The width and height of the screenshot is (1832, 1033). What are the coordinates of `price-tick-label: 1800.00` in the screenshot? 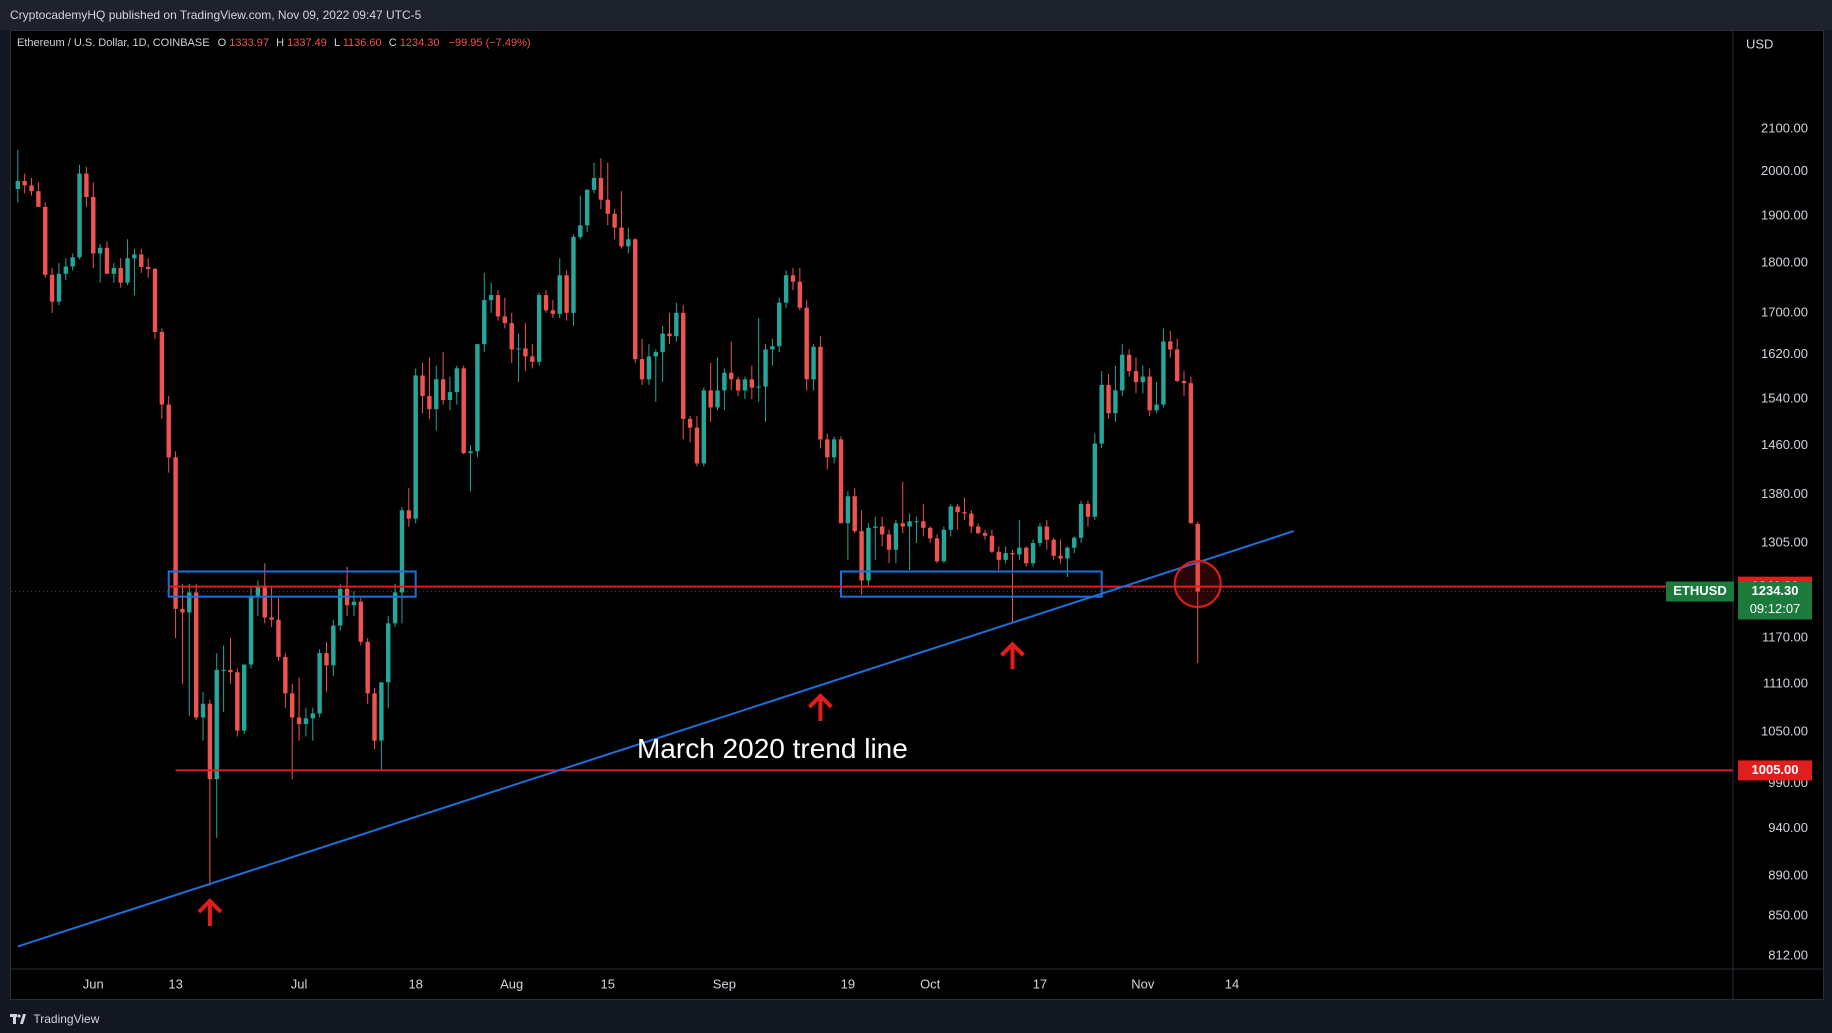 It's located at (1784, 262).